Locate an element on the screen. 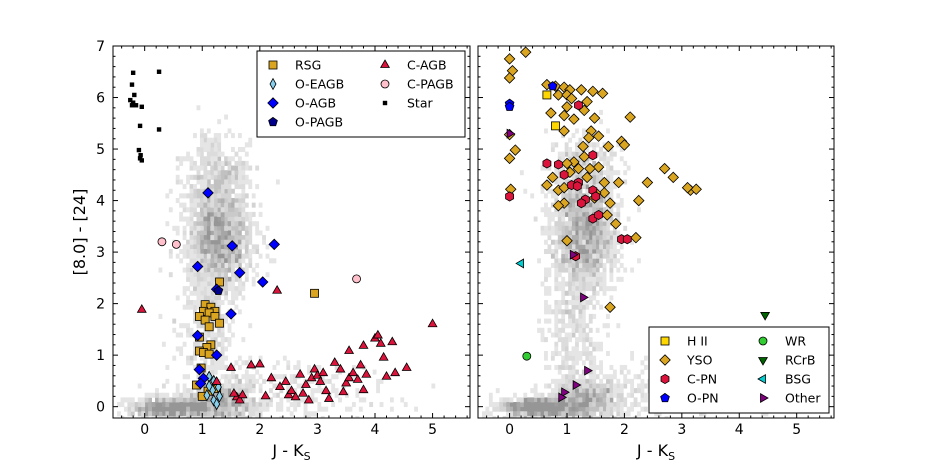  x-tick-label: 2 is located at coordinates (624, 430).